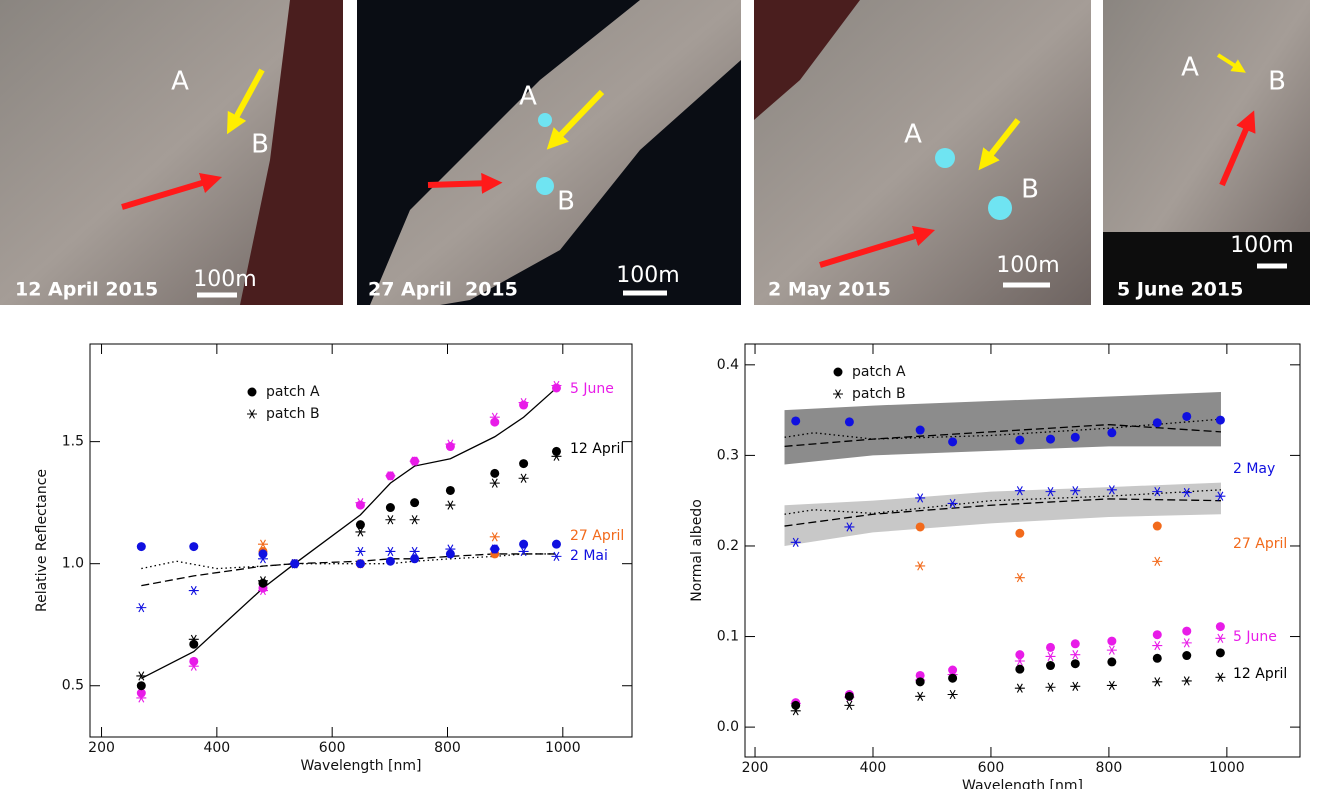 This screenshot has height=789, width=1324. I want to click on x-tick-label: 800, so click(447, 748).